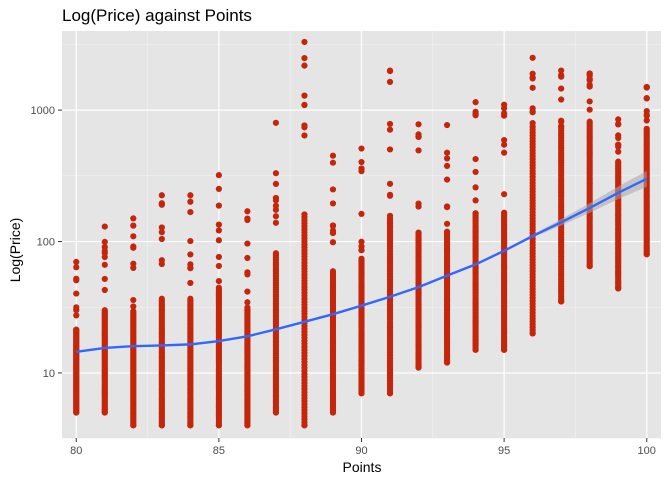 This screenshot has width=672, height=480. I want to click on y-axis: 10 100 1000, so click(46, 242).